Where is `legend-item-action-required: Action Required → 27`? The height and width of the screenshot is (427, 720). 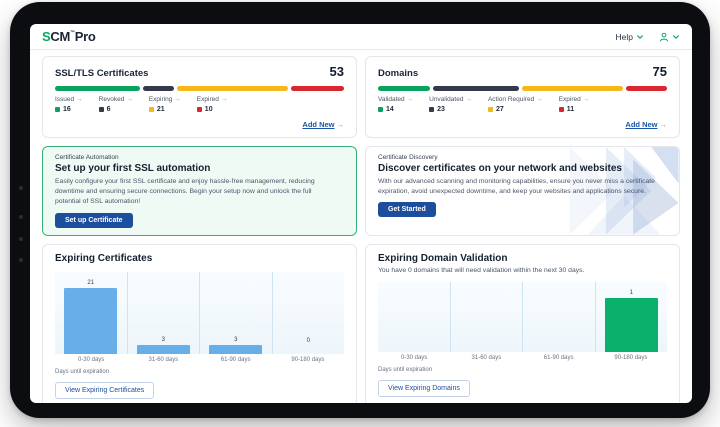 legend-item-action-required: Action Required → 27 is located at coordinates (515, 104).